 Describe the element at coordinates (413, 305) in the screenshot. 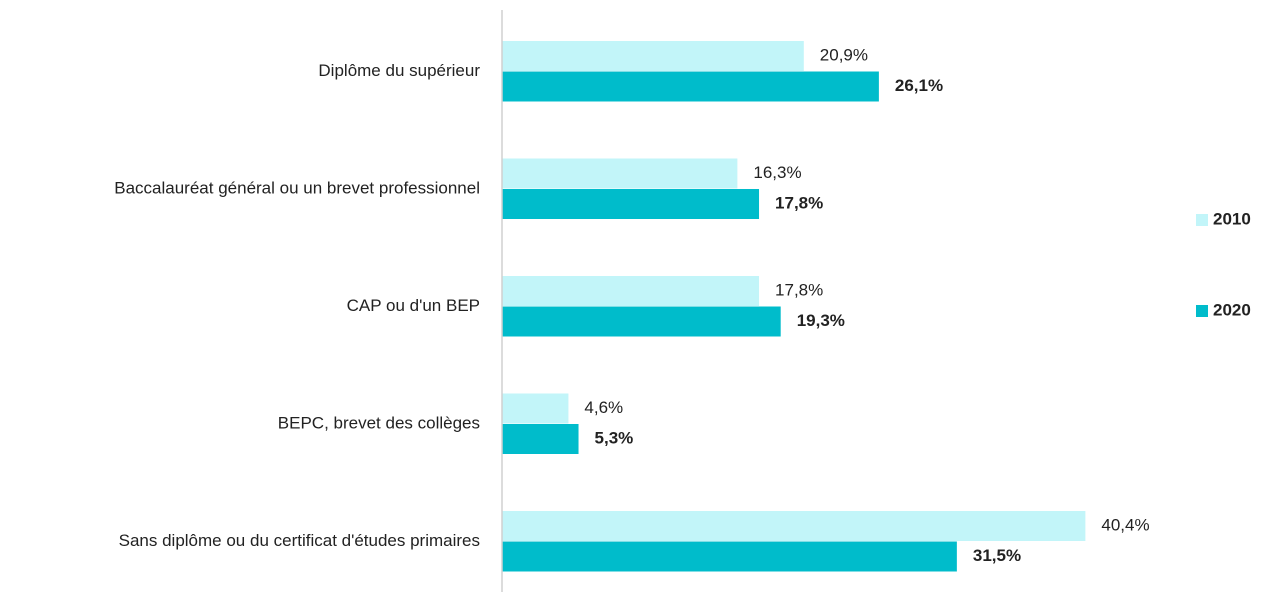

I see `category-label: CAP ou d'un BEP` at that location.